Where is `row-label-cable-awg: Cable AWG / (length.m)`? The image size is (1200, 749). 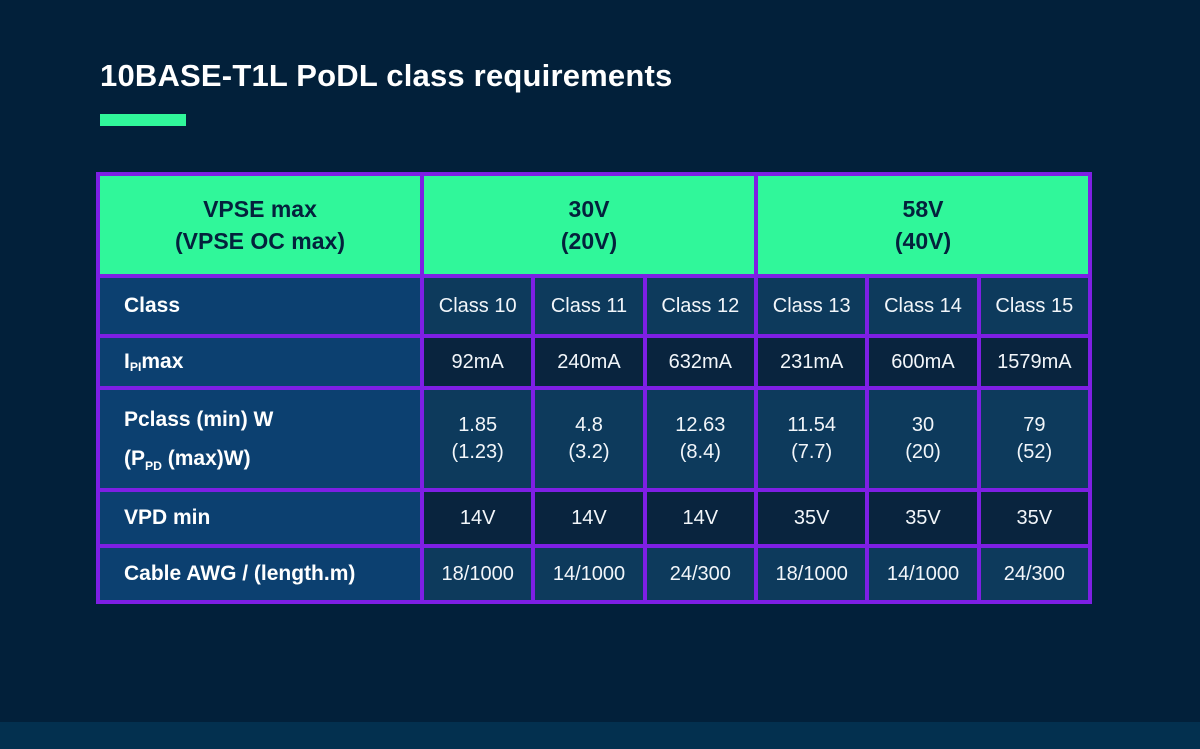
row-label-cable-awg: Cable AWG / (length.m) is located at coordinates (260, 574).